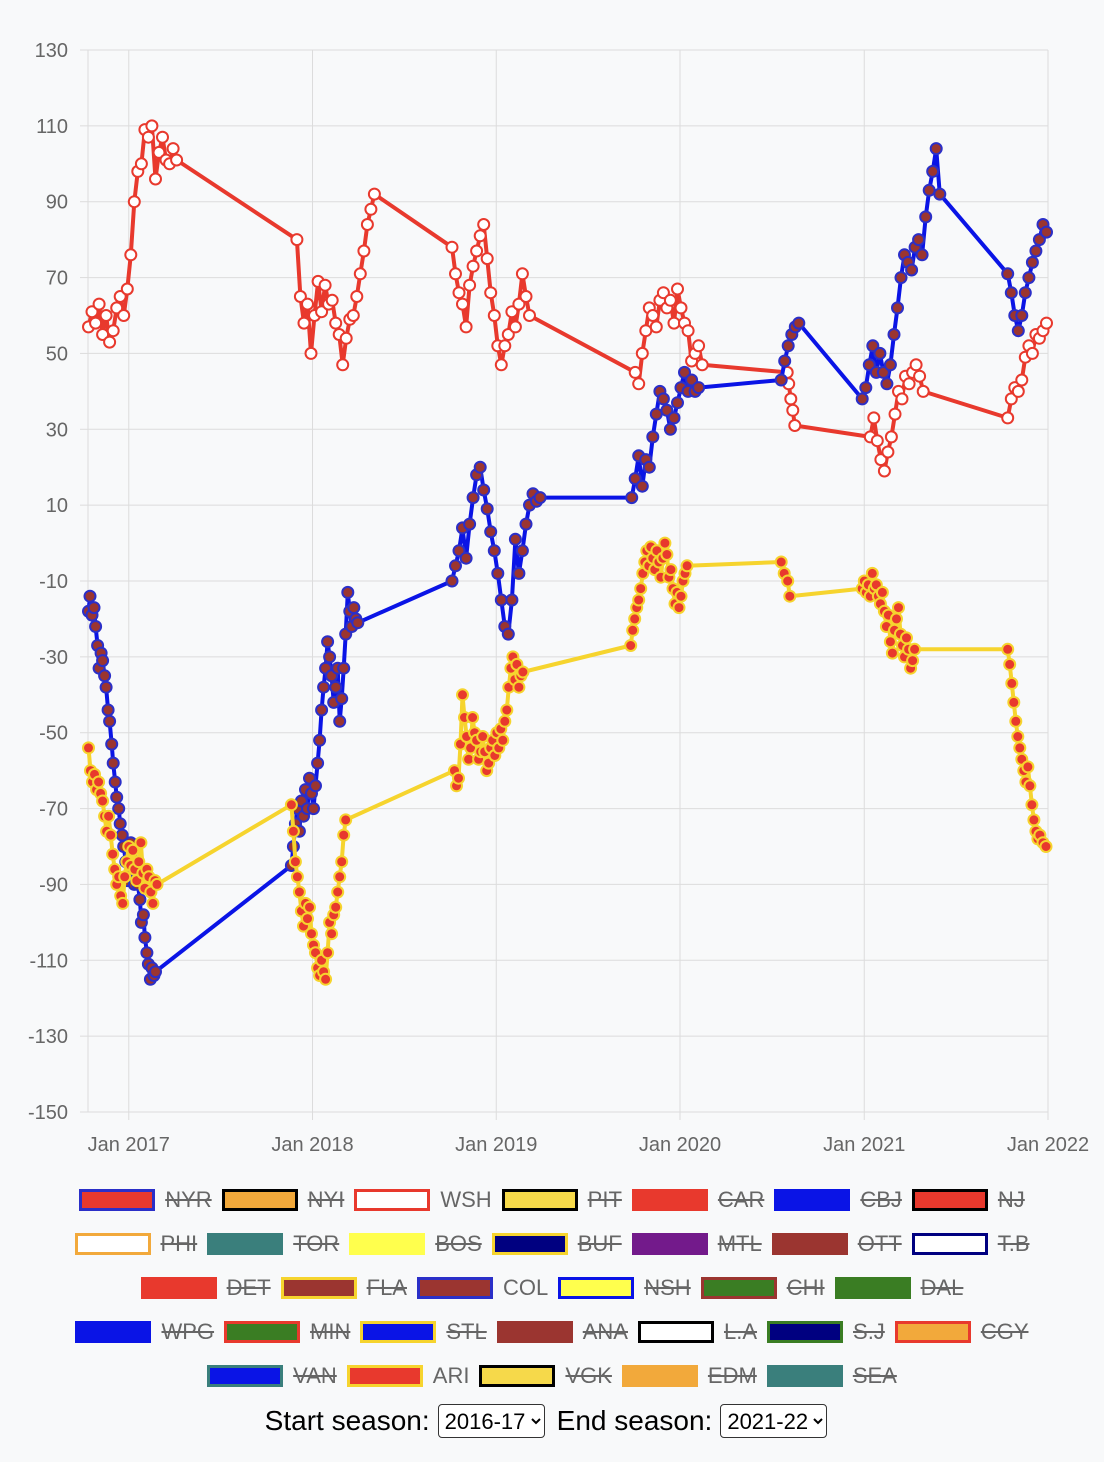 The height and width of the screenshot is (1462, 1104). Describe the element at coordinates (680, 1145) in the screenshot. I see `x-tick-label: Jan 2020` at that location.